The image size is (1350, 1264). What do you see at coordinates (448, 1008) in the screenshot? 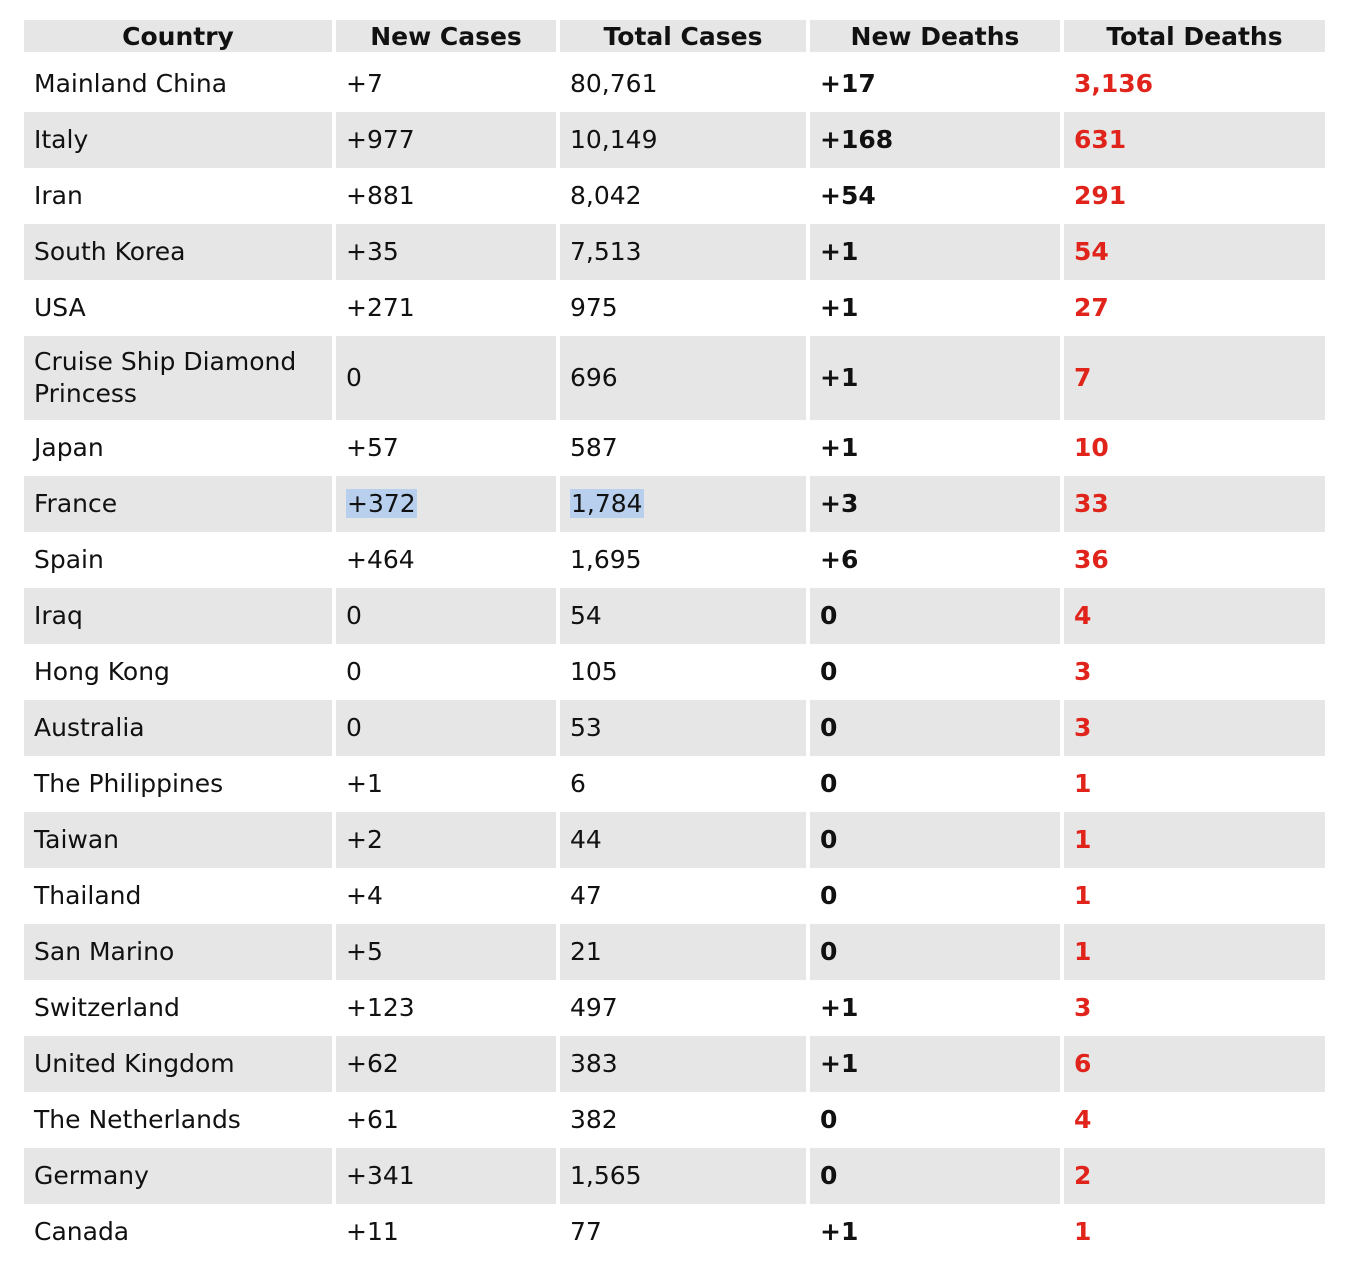
I see `cell-new-cases: +123` at bounding box center [448, 1008].